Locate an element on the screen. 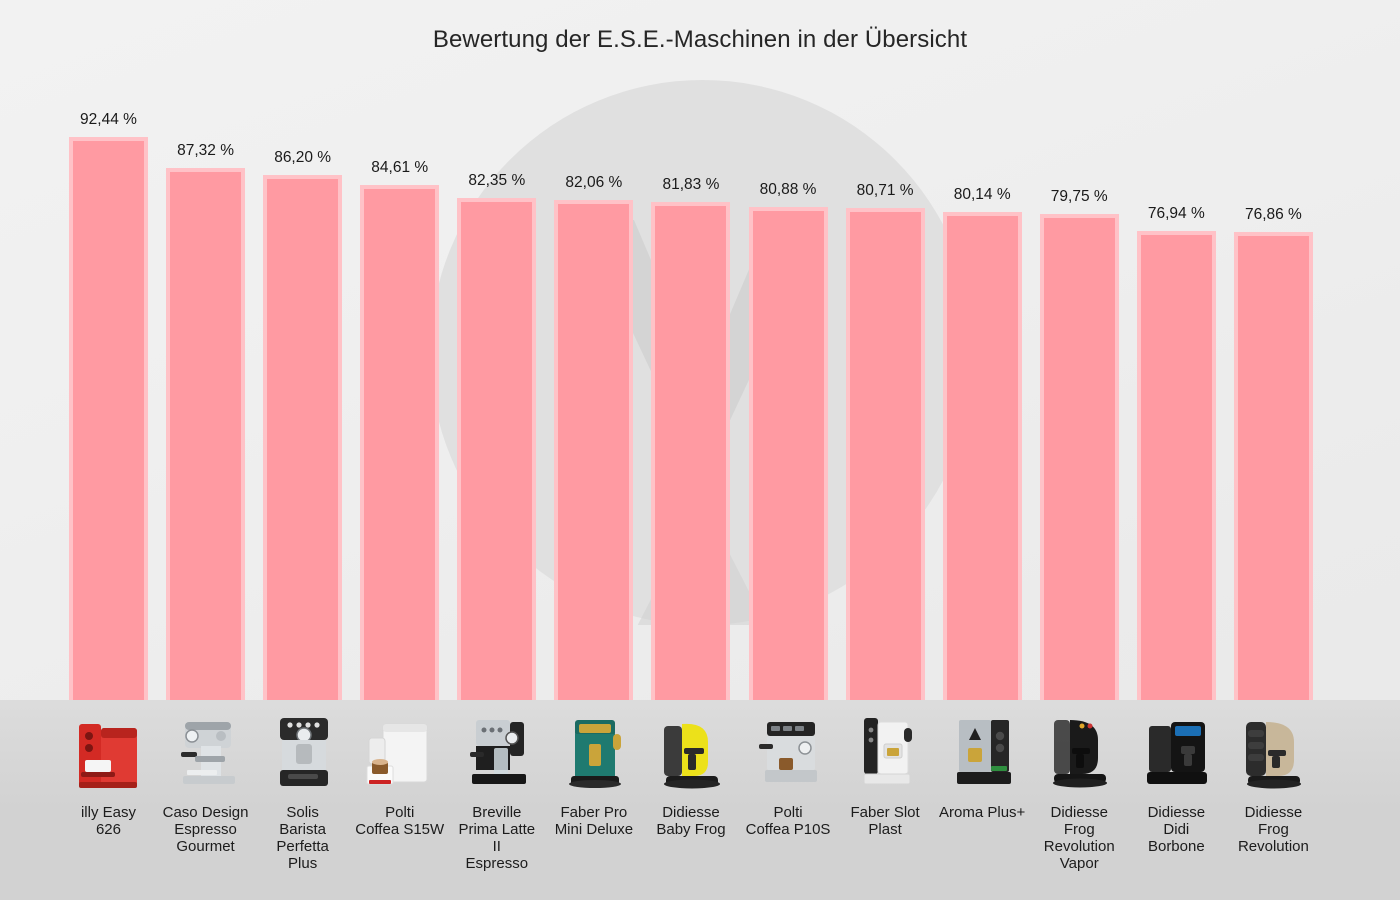 This screenshot has height=900, width=1400. x-axis-tick-label: Breville Prima Latte II Espresso is located at coordinates (497, 838).